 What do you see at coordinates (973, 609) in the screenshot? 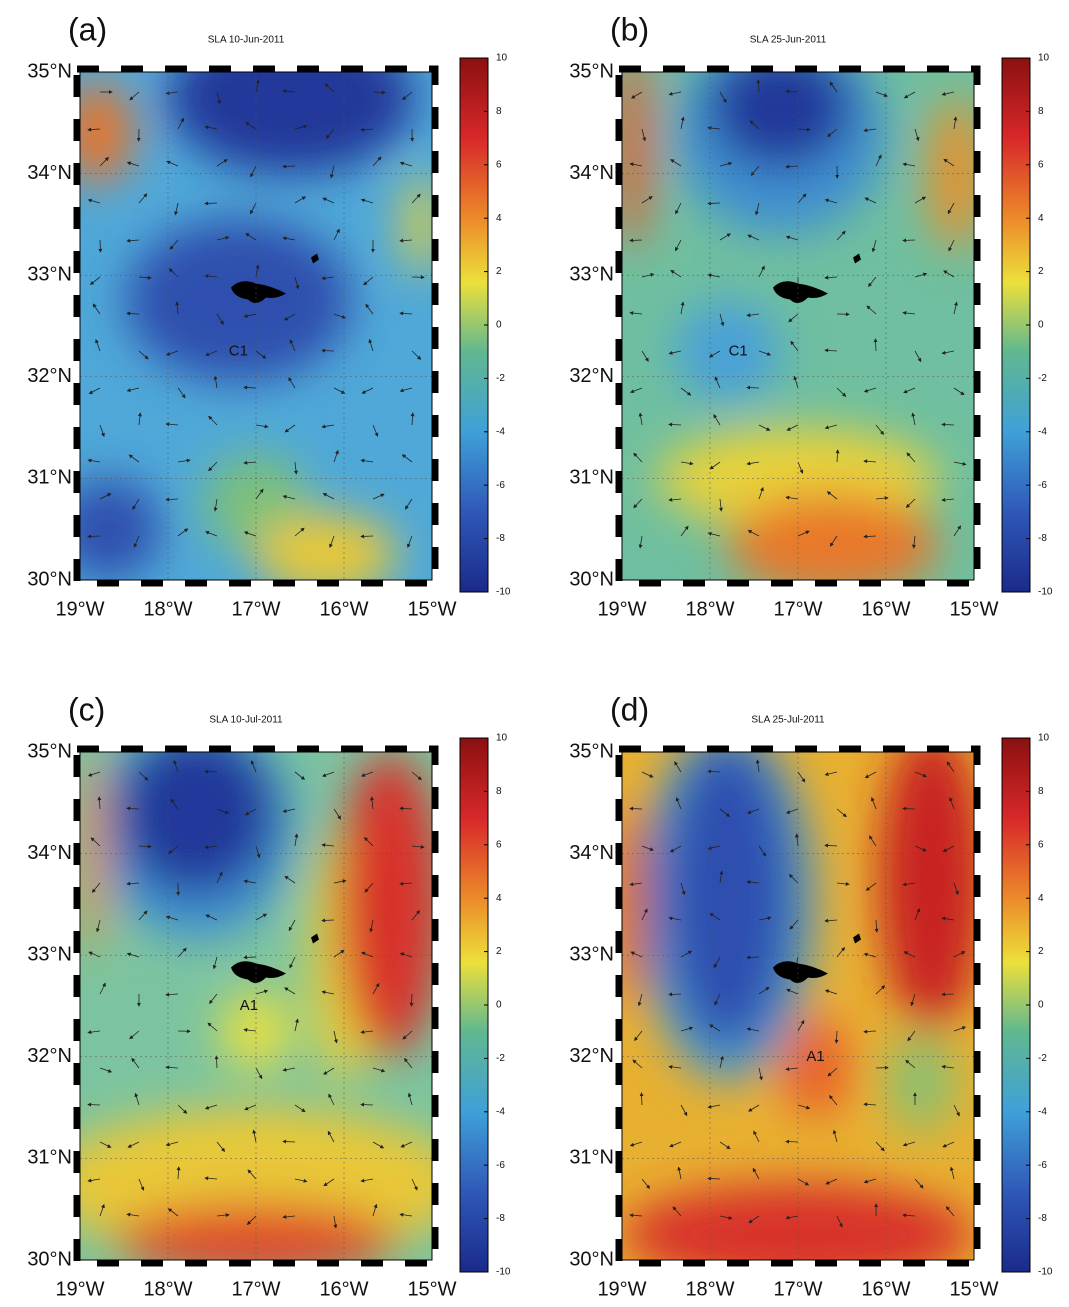
I see `lon-tick-label: 15°W` at bounding box center [973, 609].